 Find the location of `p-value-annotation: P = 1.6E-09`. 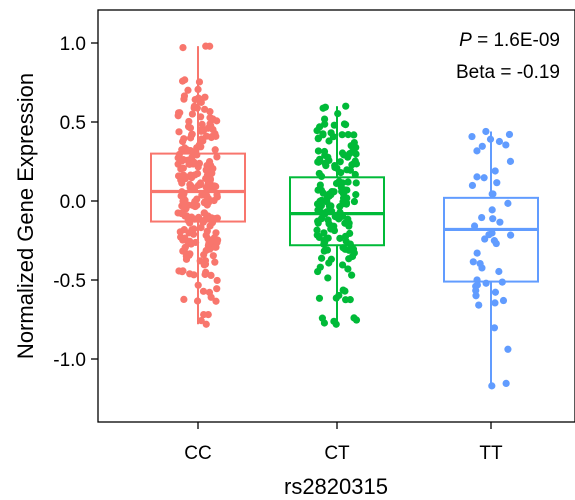

p-value-annotation: P = 1.6E-09 is located at coordinates (509, 40).